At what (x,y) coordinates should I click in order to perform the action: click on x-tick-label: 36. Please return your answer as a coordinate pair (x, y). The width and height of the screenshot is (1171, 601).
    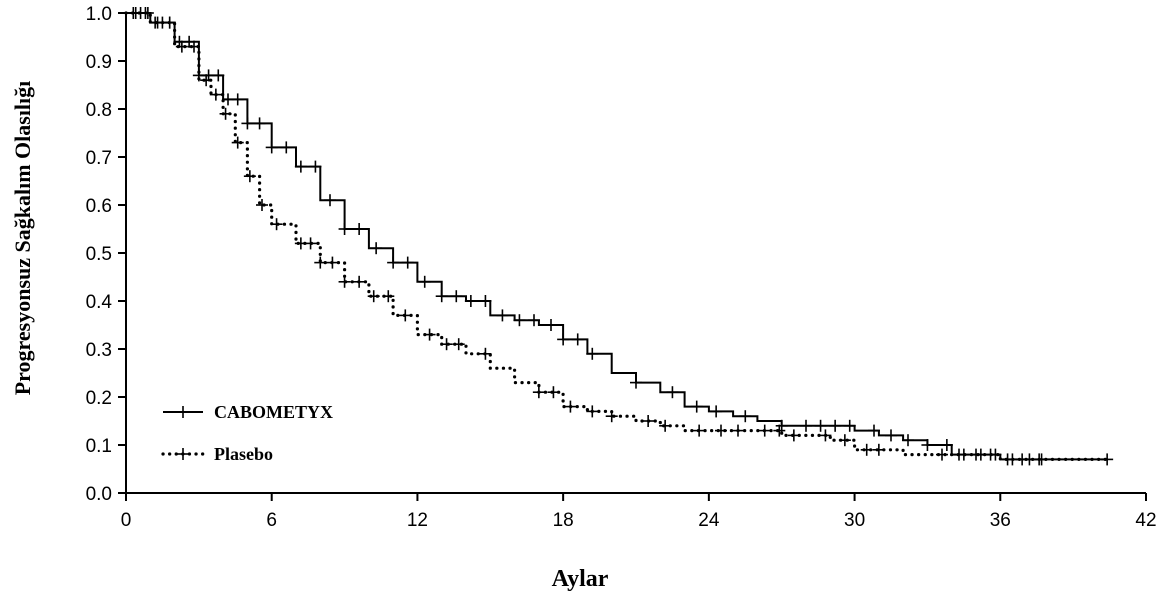
    Looking at the image, I should click on (1000, 520).